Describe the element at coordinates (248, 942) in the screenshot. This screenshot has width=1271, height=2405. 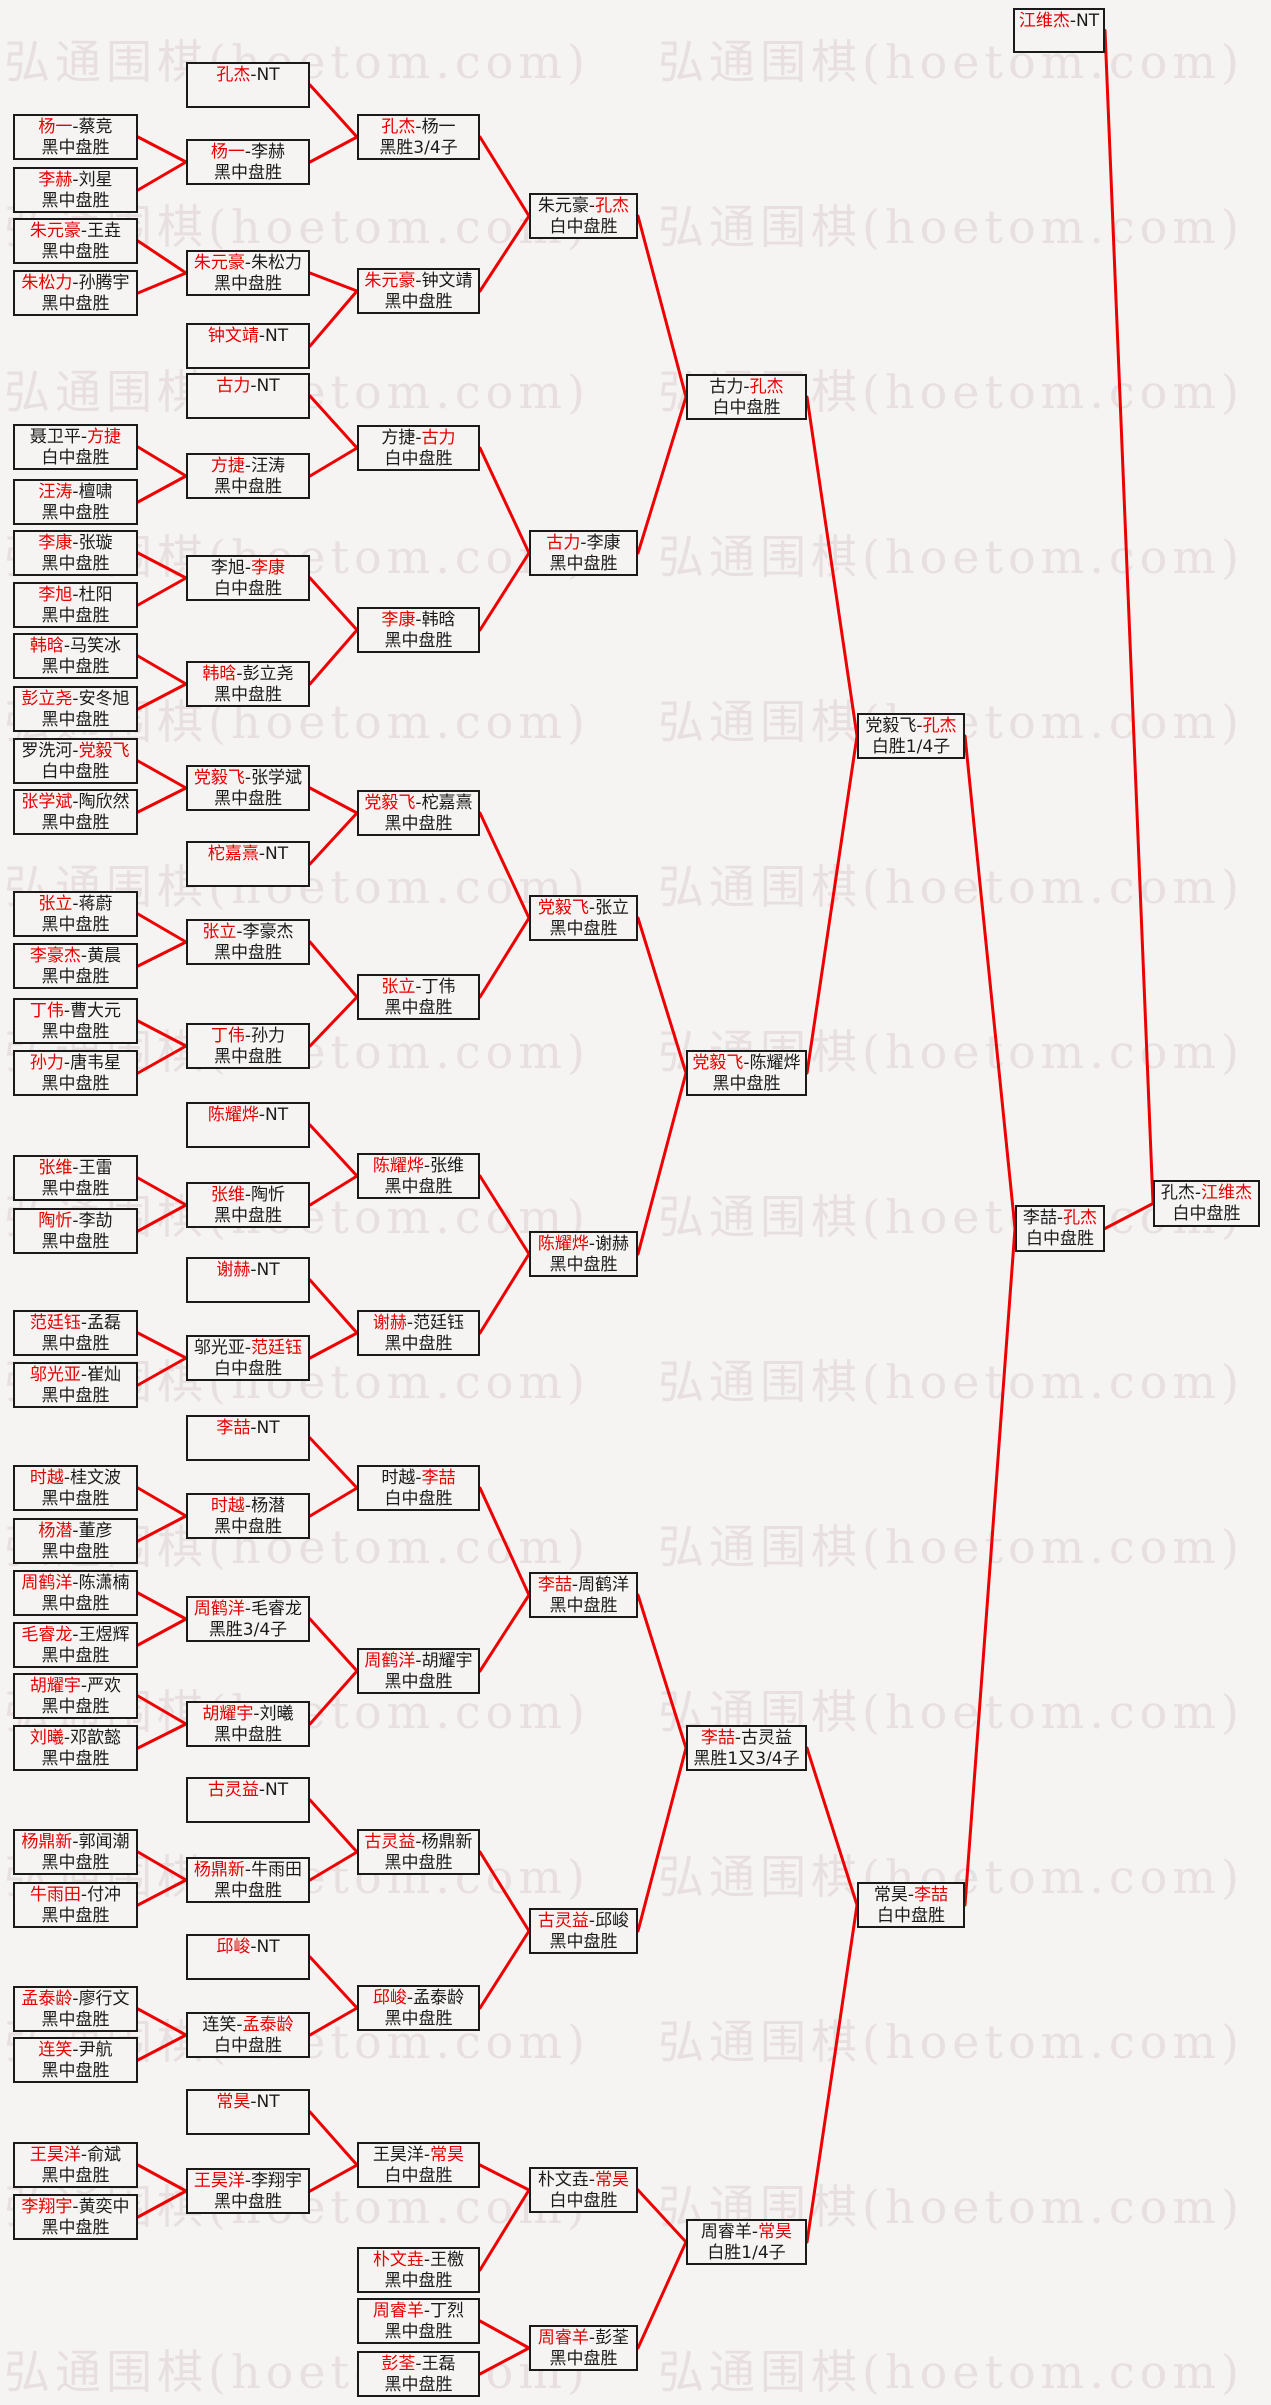
I see `match-box: 张立-李豪杰 黑中盘胜` at that location.